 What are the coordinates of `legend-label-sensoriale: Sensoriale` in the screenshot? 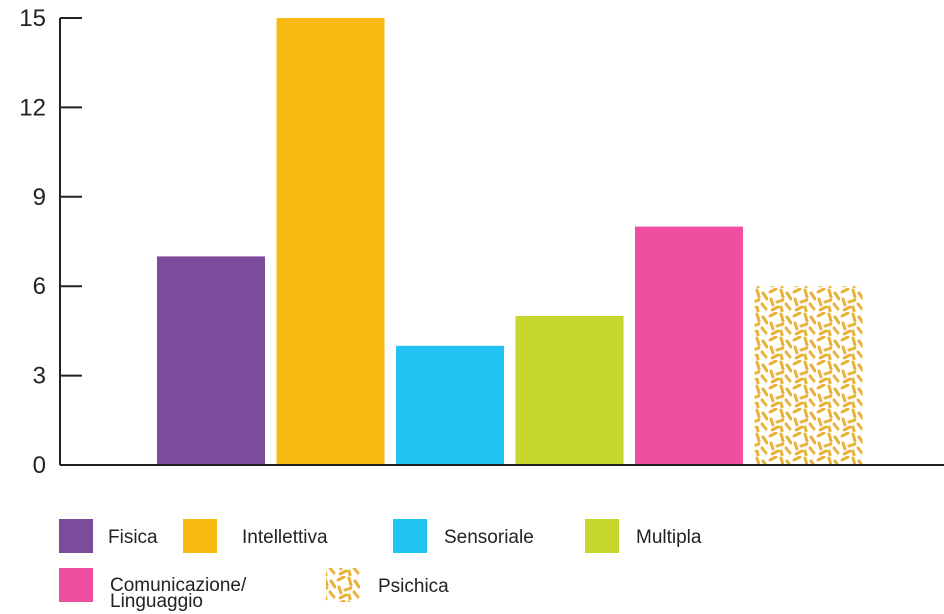 It's located at (489, 537).